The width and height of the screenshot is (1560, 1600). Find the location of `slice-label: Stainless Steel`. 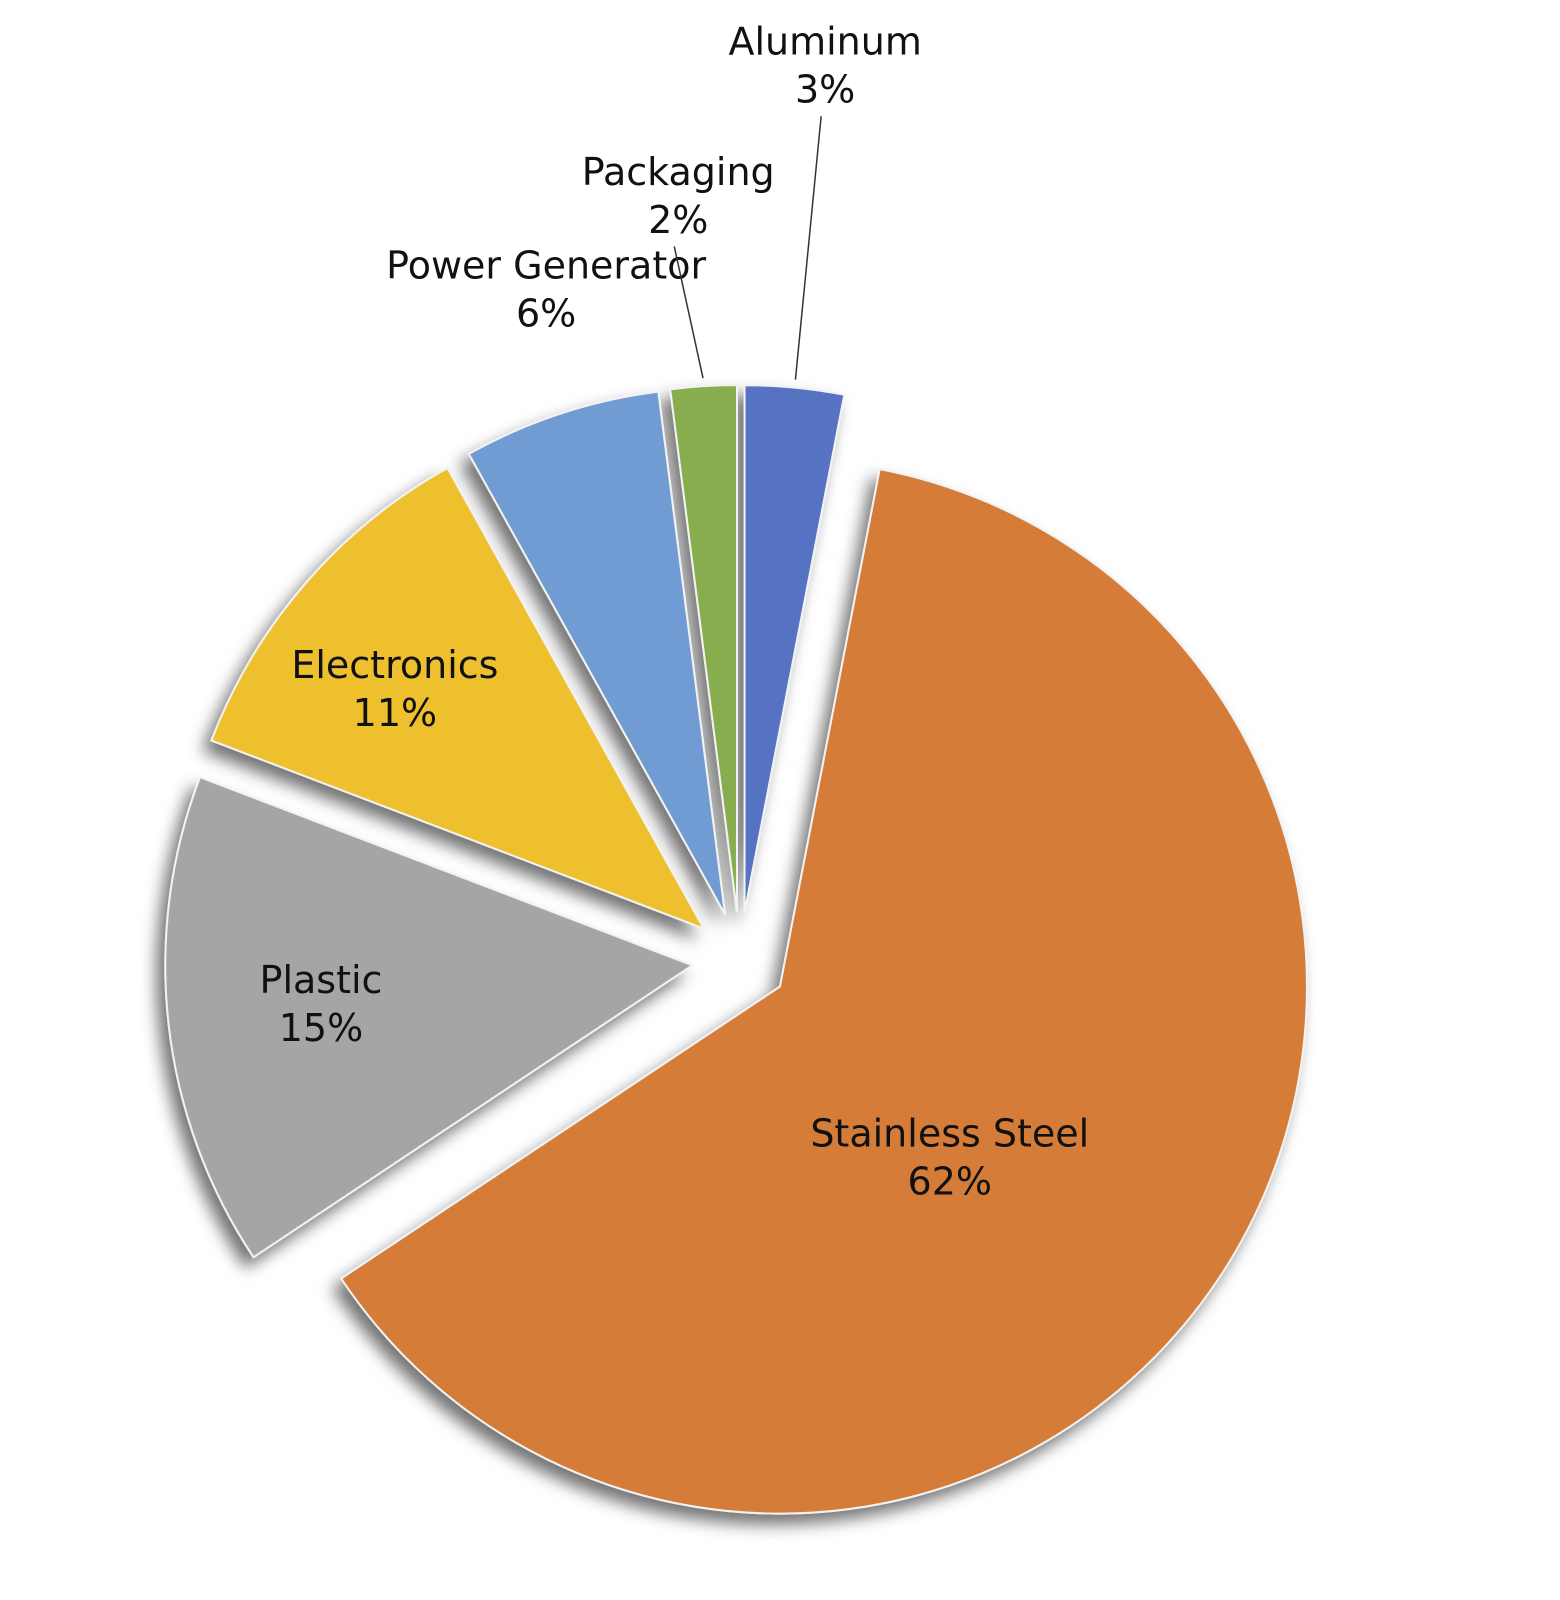

slice-label: Stainless Steel is located at coordinates (949, 1134).